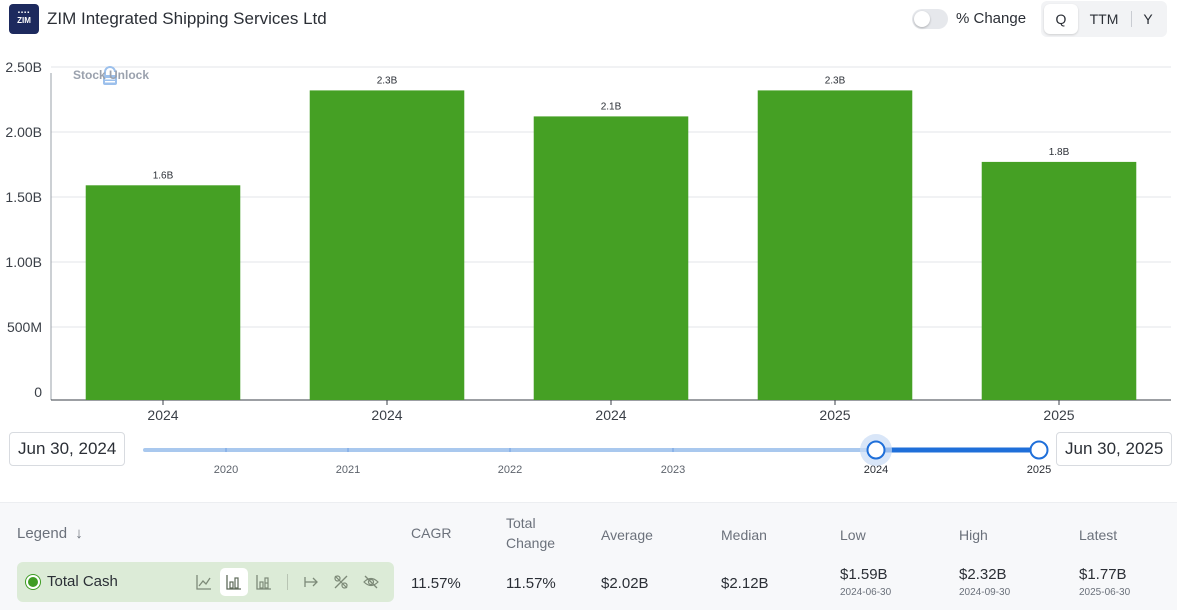 This screenshot has width=1177, height=610. What do you see at coordinates (745, 583) in the screenshot?
I see `median-value: $2.12B` at bounding box center [745, 583].